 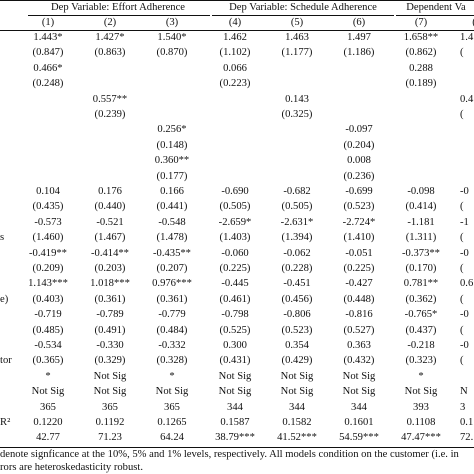 What do you see at coordinates (110, 268) in the screenshot?
I see `table-cell: (0.203)` at bounding box center [110, 268].